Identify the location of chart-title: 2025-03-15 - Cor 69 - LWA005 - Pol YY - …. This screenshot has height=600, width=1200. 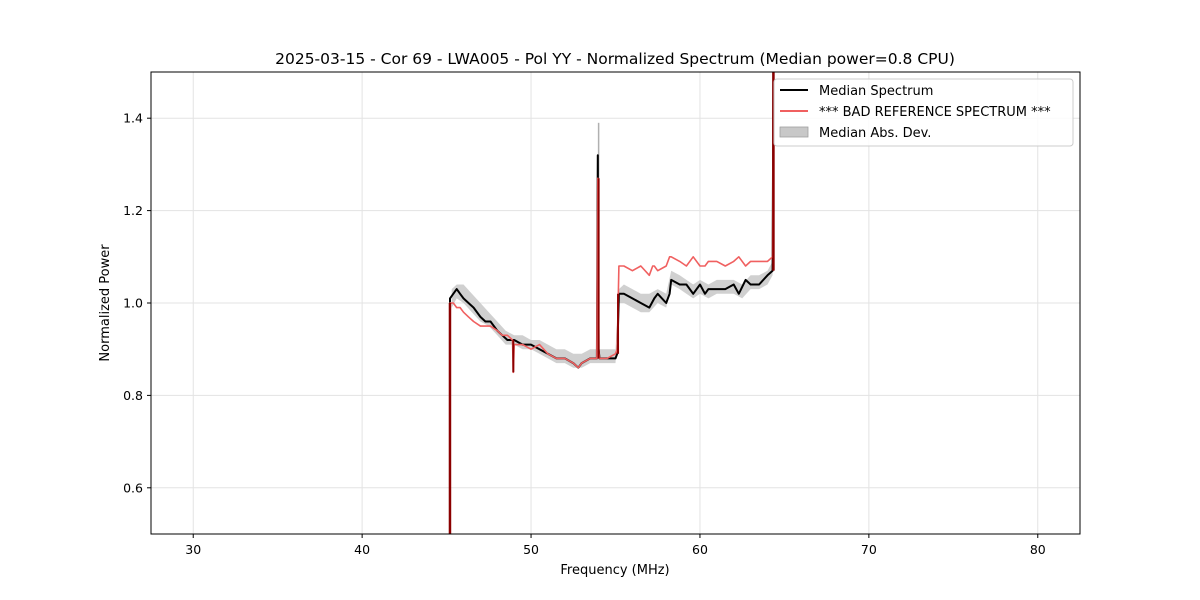
(615, 59).